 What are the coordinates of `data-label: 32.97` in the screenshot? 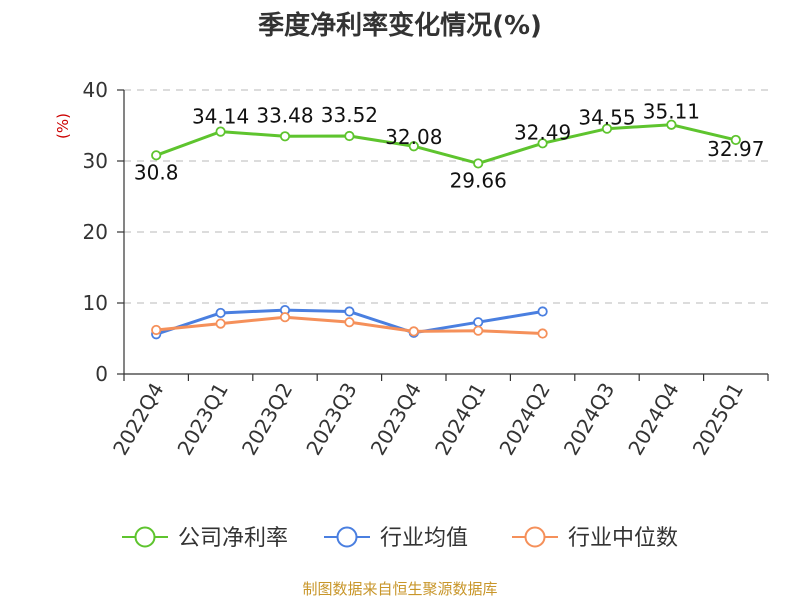 It's located at (735, 149).